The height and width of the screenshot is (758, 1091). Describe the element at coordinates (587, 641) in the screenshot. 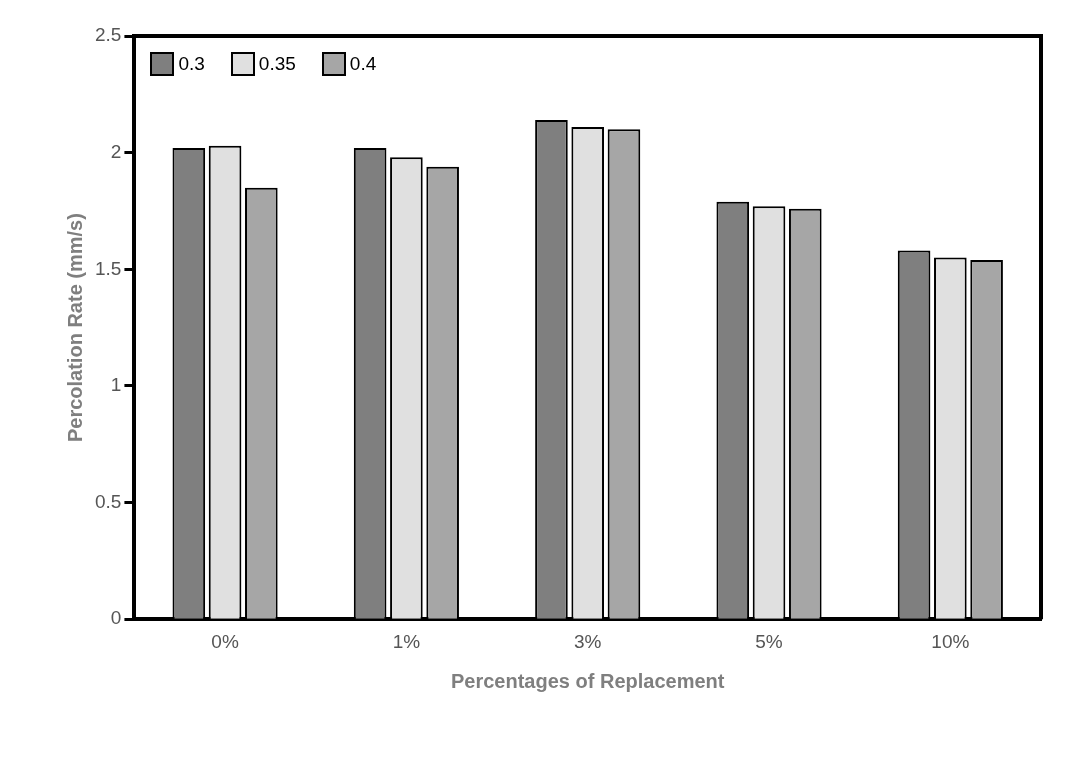

I see `x-tick-label: 3%` at that location.